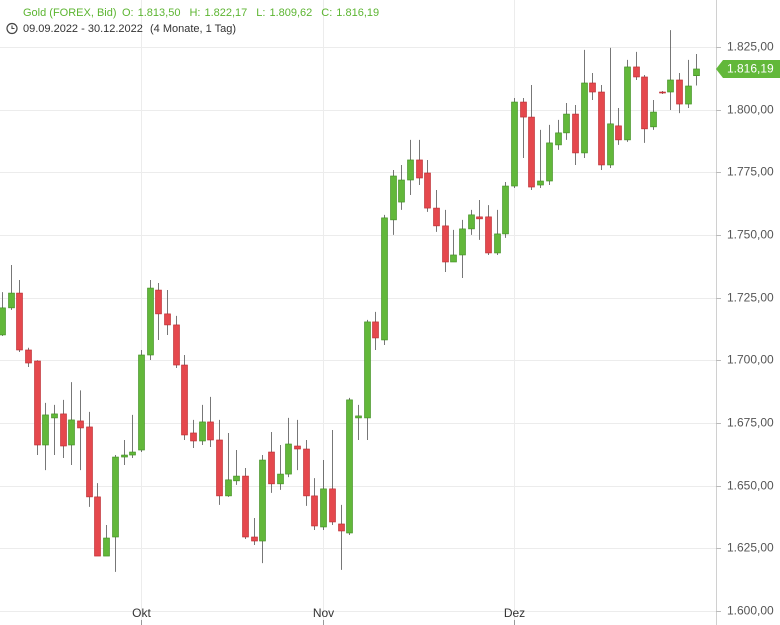 The width and height of the screenshot is (780, 625). What do you see at coordinates (514, 613) in the screenshot?
I see `x-tick-label: Dez` at bounding box center [514, 613].